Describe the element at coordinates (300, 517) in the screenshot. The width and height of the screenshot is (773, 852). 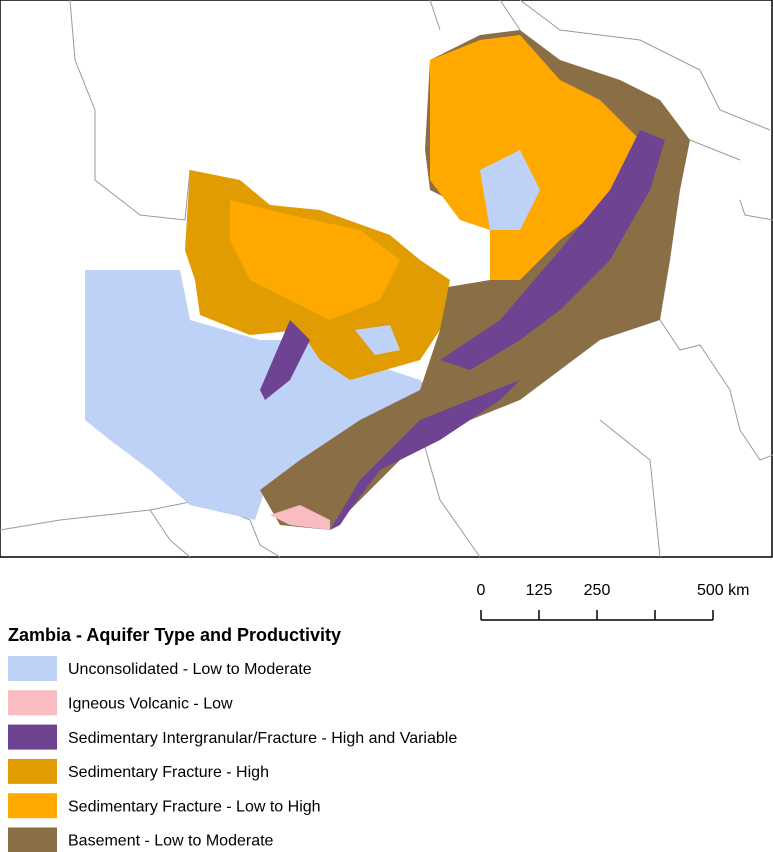
I see `region-igneous-volcanic` at that location.